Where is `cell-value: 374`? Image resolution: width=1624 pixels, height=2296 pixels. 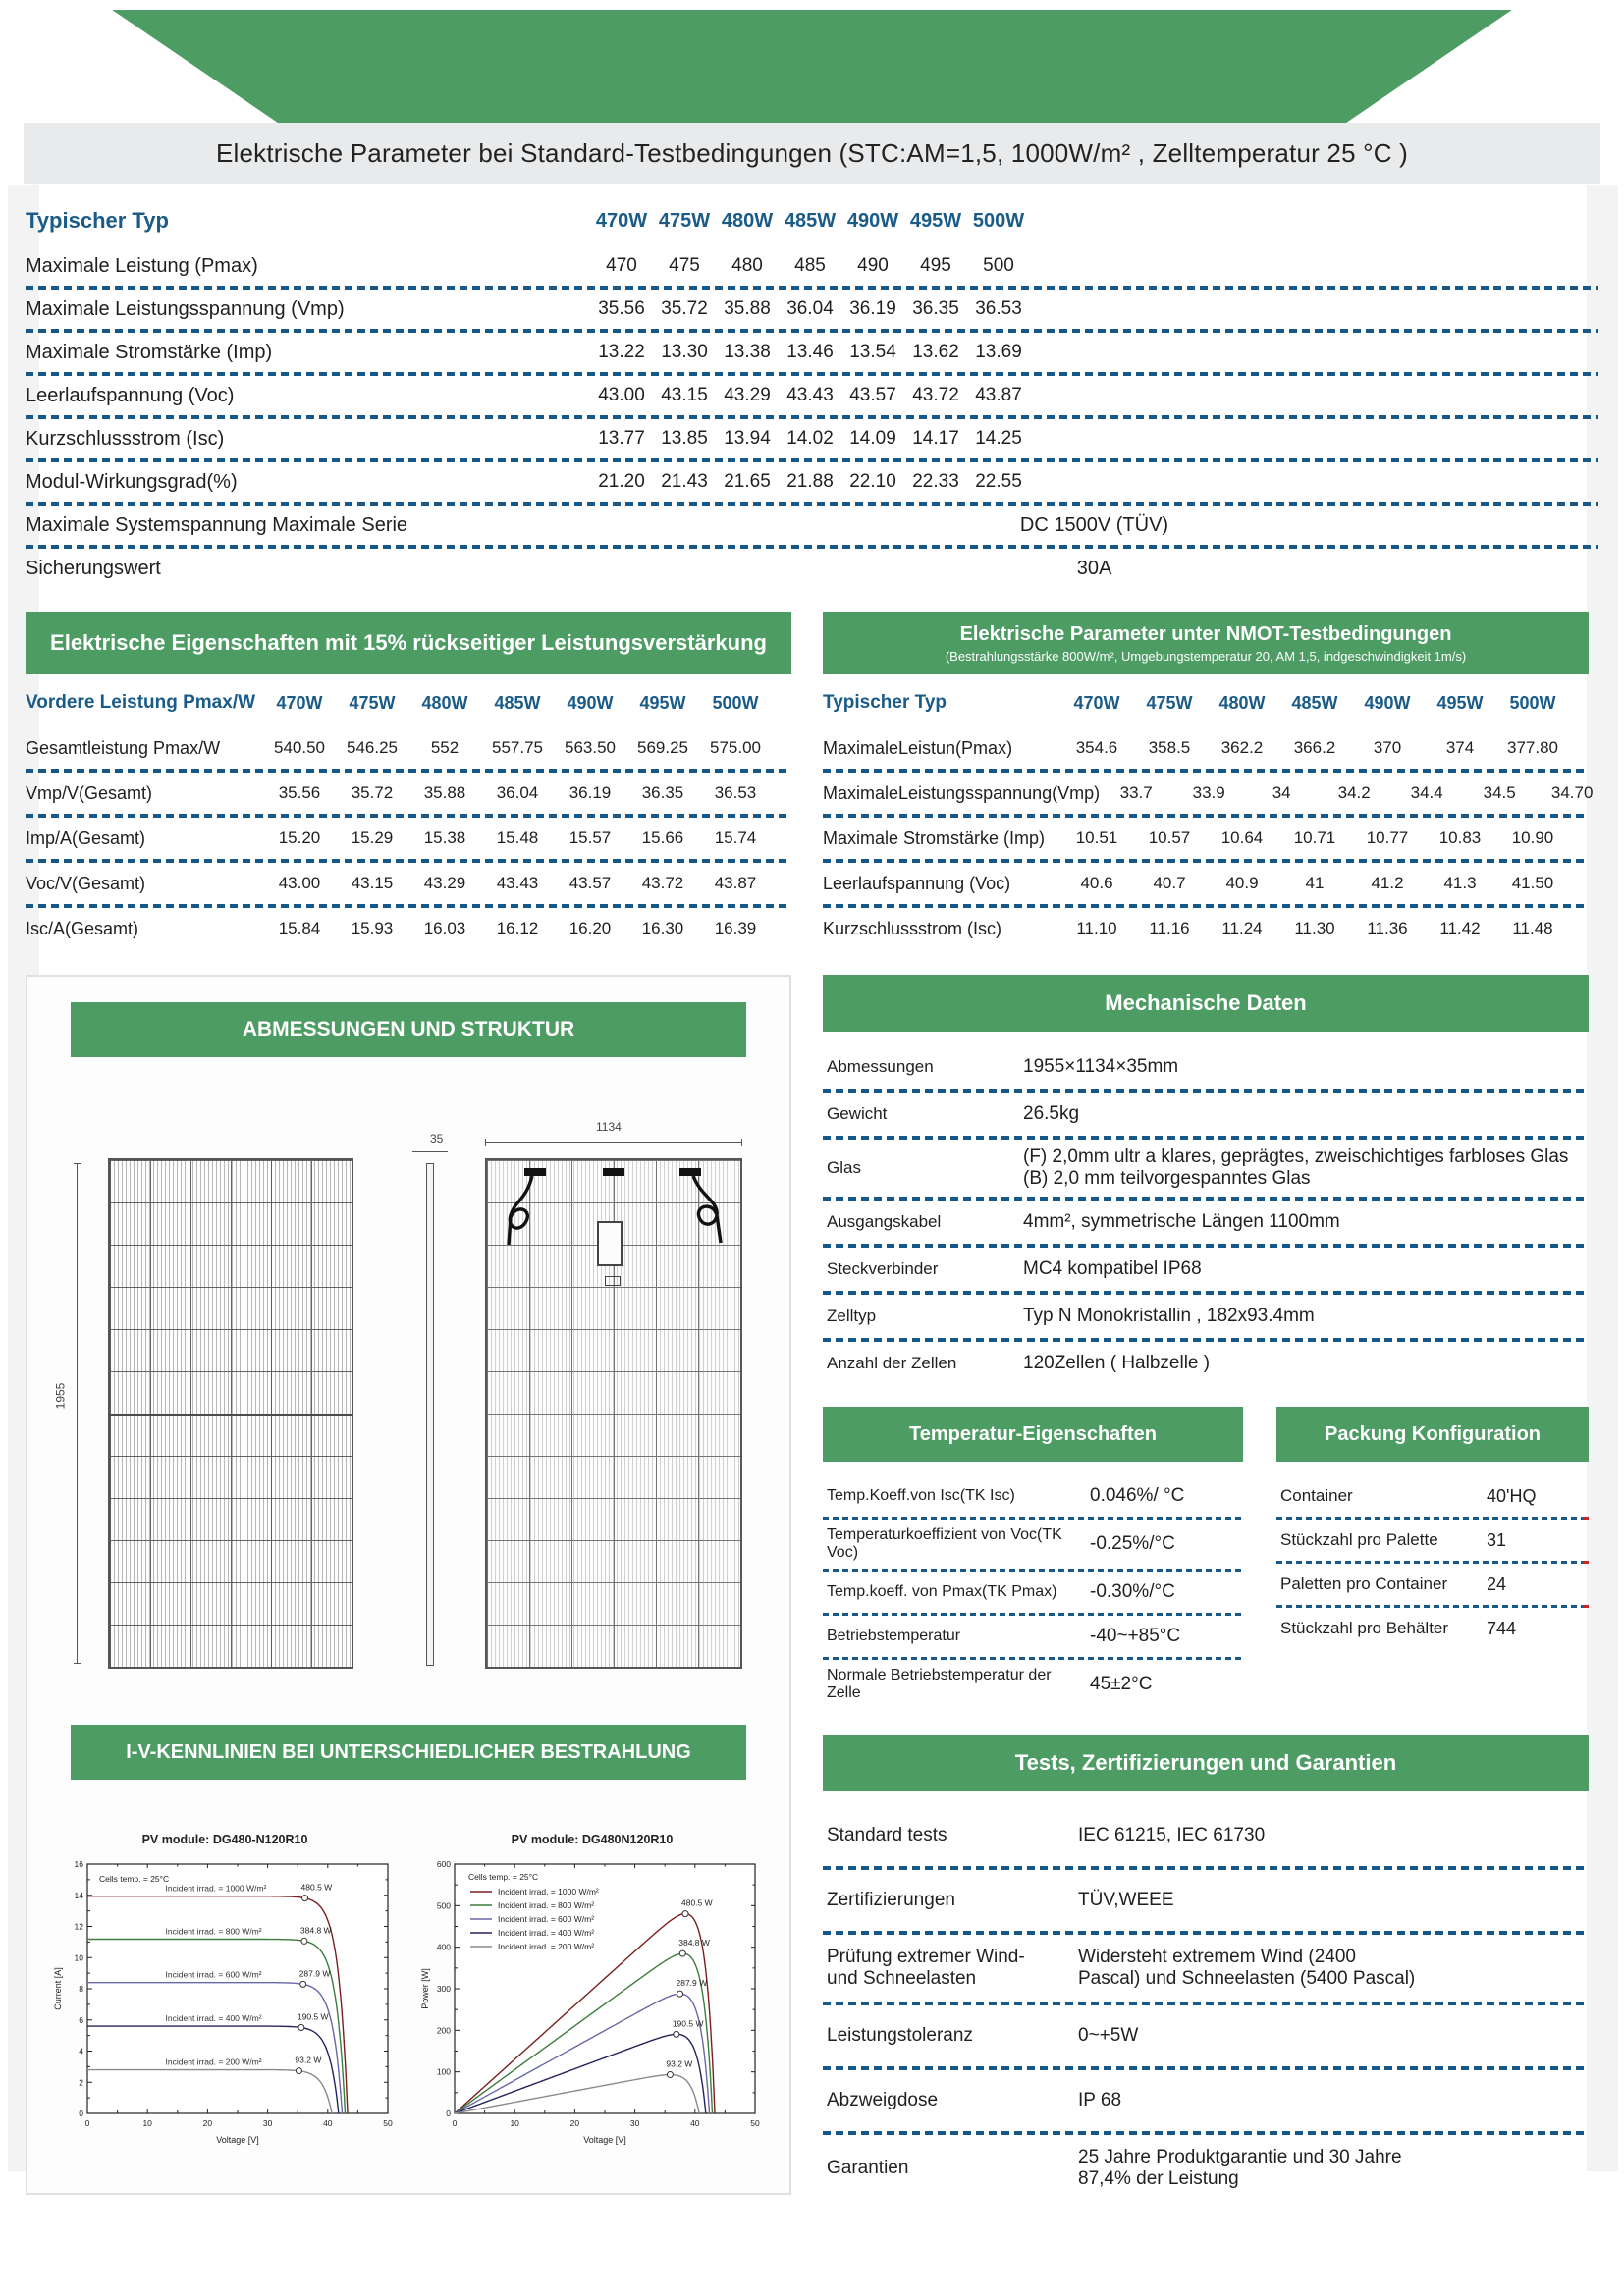
cell-value: 374 is located at coordinates (1460, 747).